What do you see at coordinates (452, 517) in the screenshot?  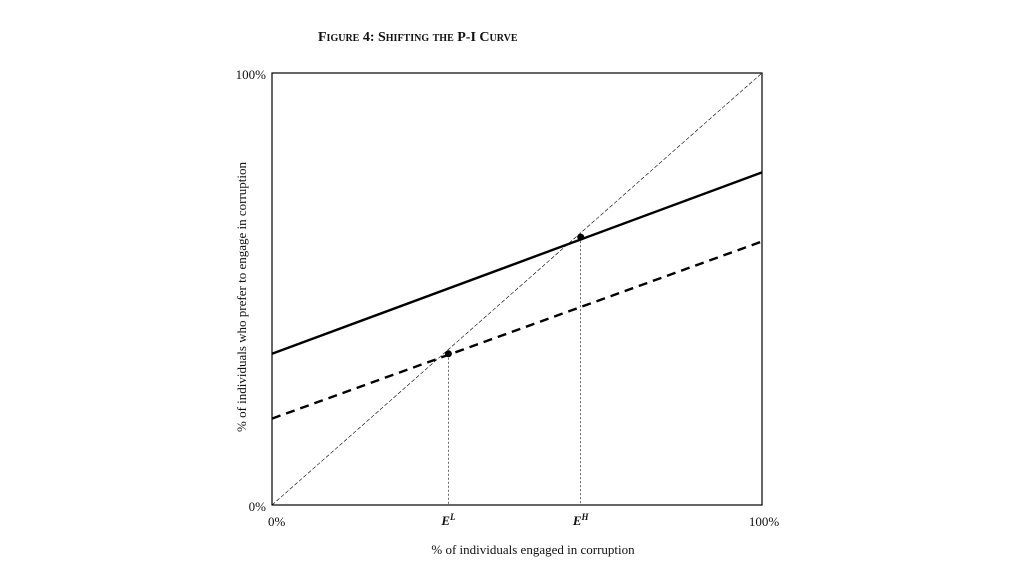 I see `point-label-sup: L` at bounding box center [452, 517].